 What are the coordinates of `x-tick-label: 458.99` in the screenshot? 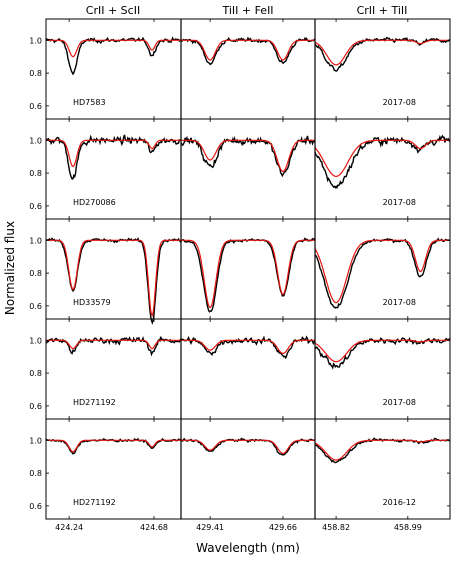 It's located at (408, 527).